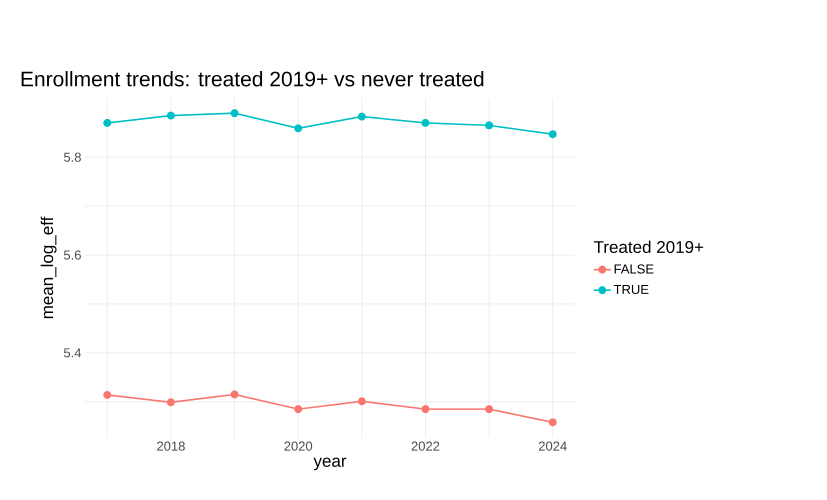 The width and height of the screenshot is (827, 500). What do you see at coordinates (72, 157) in the screenshot?
I see `y-tick-label: 5.8` at bounding box center [72, 157].